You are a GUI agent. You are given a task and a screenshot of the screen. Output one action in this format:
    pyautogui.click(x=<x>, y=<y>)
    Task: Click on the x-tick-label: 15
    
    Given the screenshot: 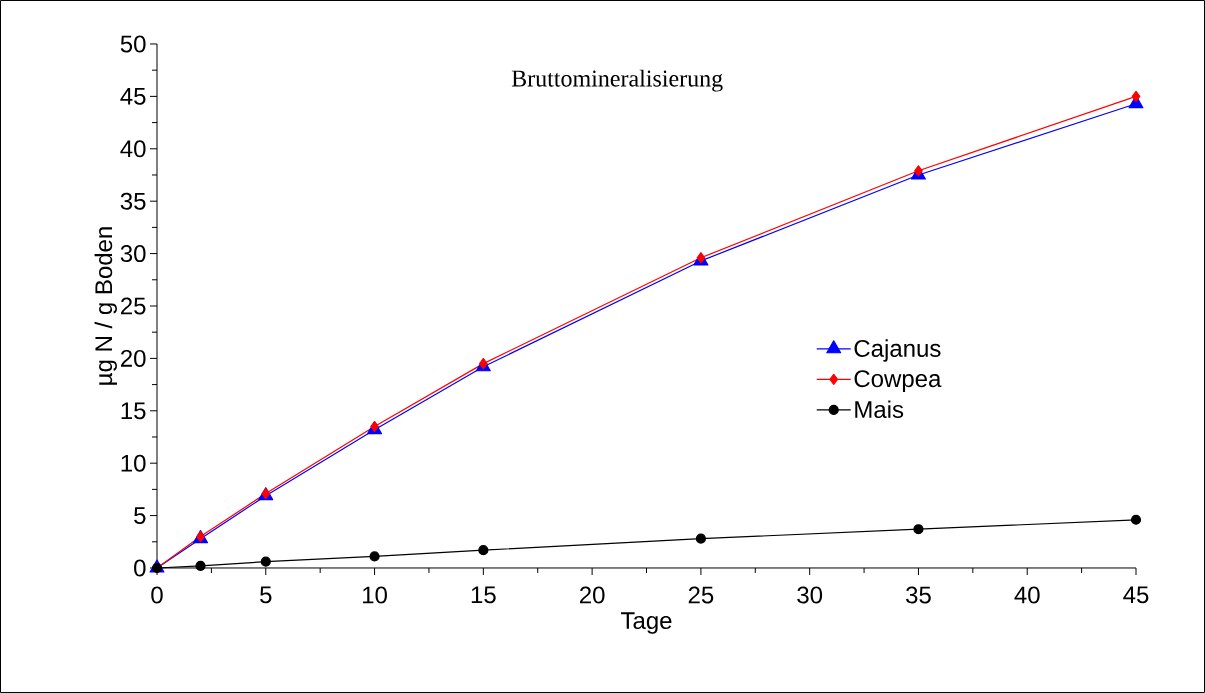 What is the action you would take?
    pyautogui.click(x=483, y=595)
    